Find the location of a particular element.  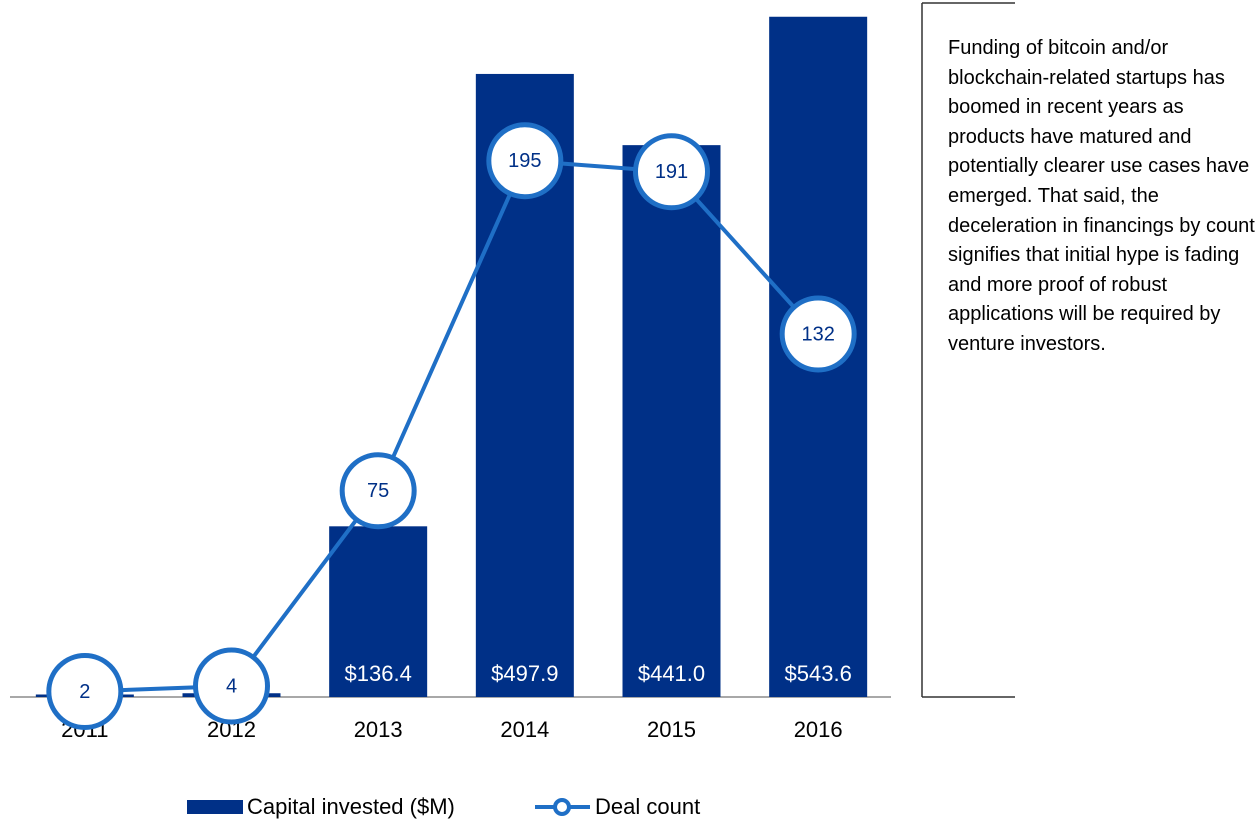

legend-label: Deal count is located at coordinates (647, 806).